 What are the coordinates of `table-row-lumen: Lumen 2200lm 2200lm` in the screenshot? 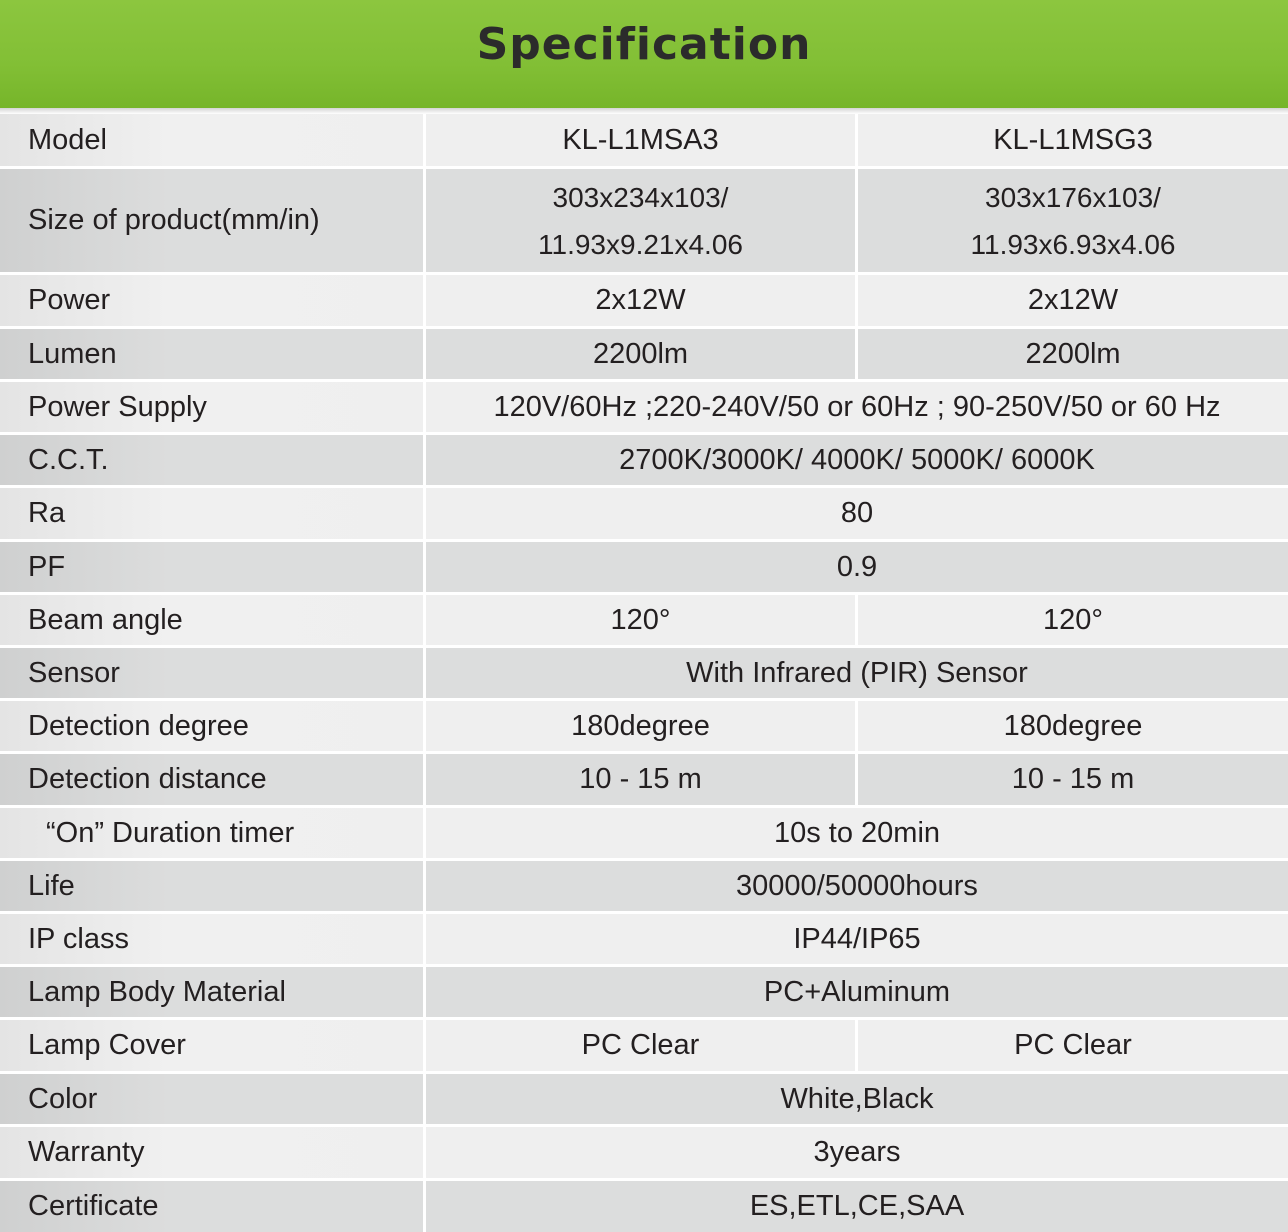 It's located at (644, 355).